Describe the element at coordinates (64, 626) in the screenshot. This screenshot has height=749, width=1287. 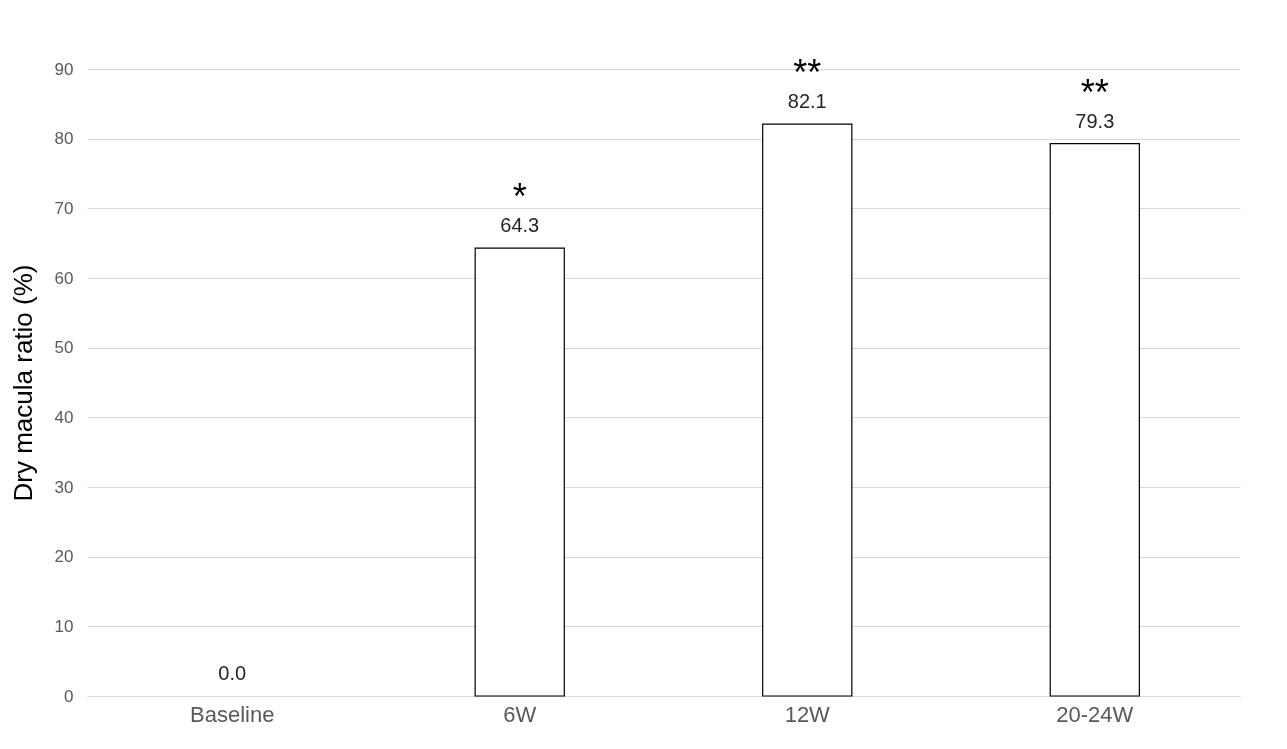
I see `y-tick-label: 10` at that location.